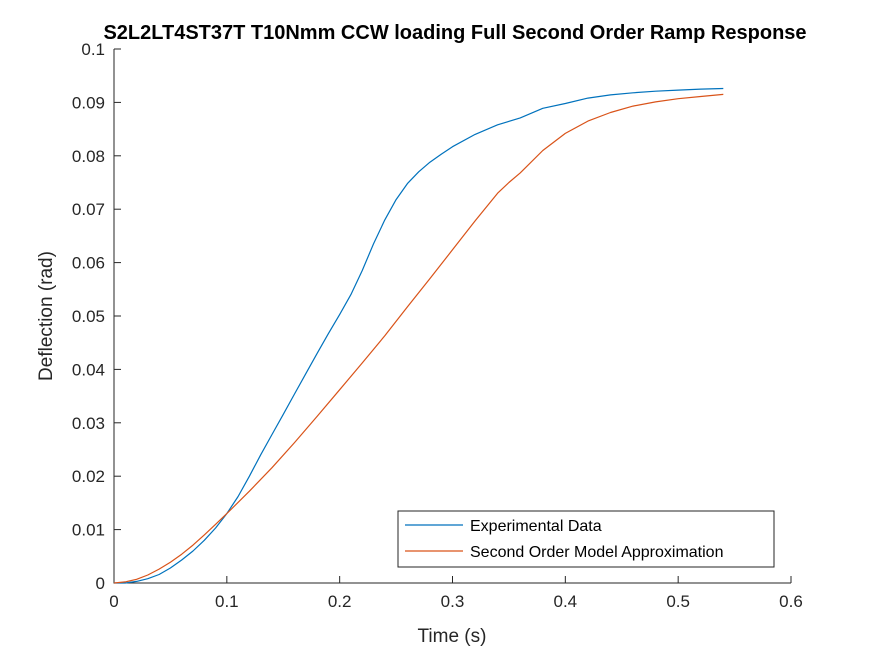 This screenshot has height=656, width=875. What do you see at coordinates (88, 209) in the screenshot?
I see `y-tick-label: 0.07` at bounding box center [88, 209].